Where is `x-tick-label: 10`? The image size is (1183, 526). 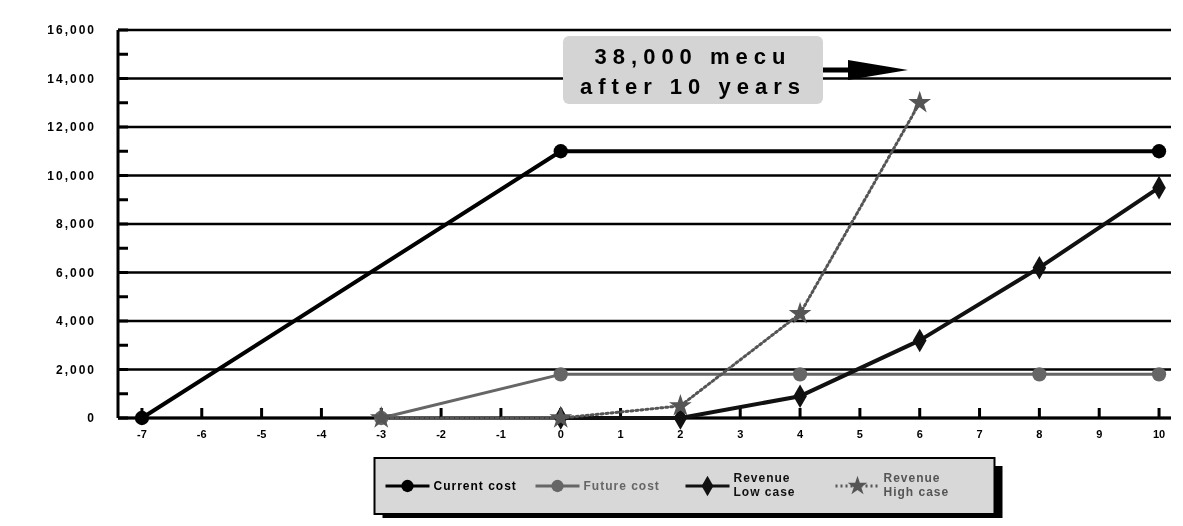 x-tick-label: 10 is located at coordinates (1159, 434).